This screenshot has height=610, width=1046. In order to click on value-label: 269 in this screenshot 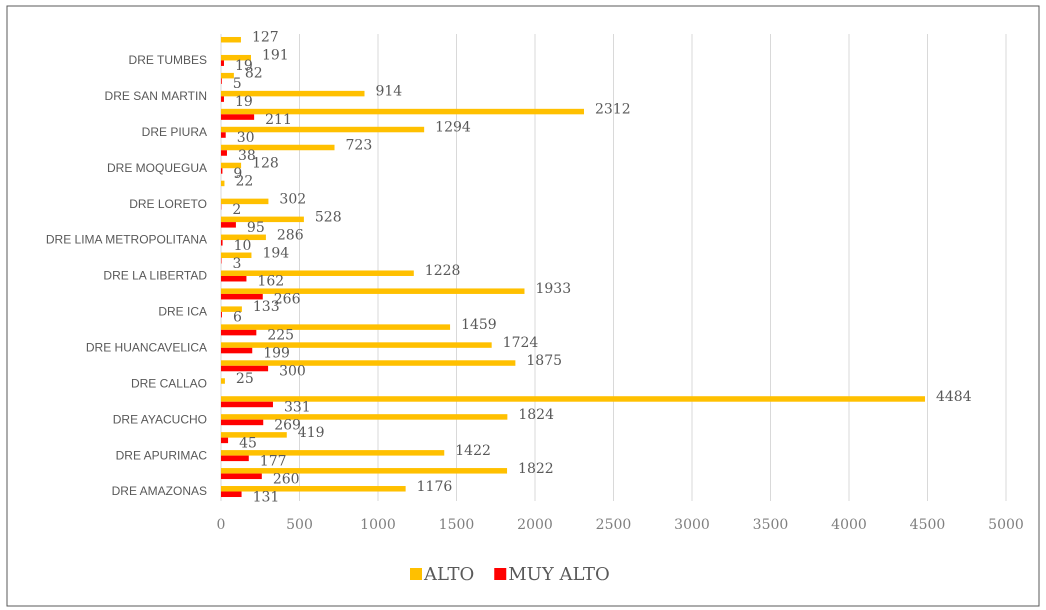, I will do `click(287, 425)`.